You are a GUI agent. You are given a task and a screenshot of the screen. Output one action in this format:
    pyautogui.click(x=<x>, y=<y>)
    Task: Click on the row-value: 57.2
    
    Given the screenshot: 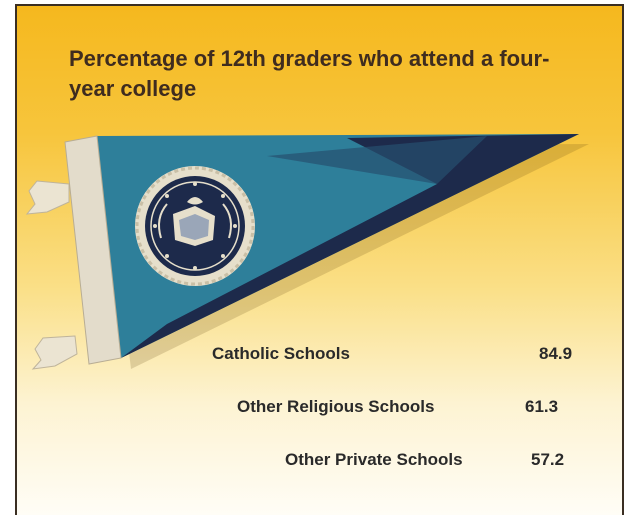 What is the action you would take?
    pyautogui.click(x=548, y=459)
    